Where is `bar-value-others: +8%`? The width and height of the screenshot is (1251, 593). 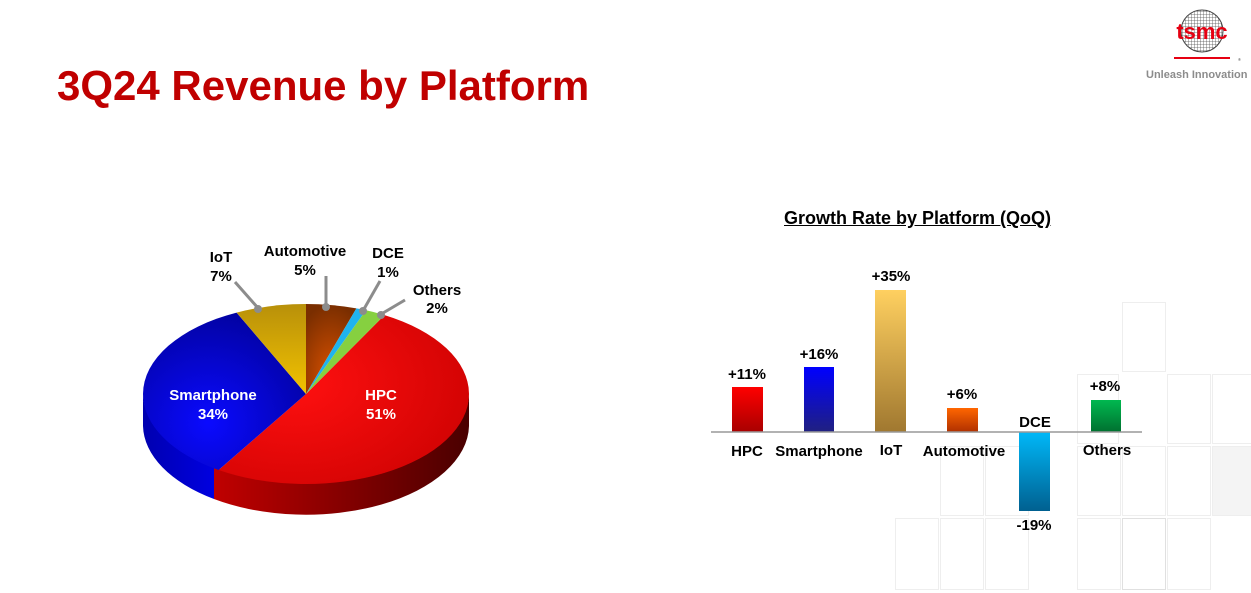
bar-value-others: +8% is located at coordinates (1105, 386).